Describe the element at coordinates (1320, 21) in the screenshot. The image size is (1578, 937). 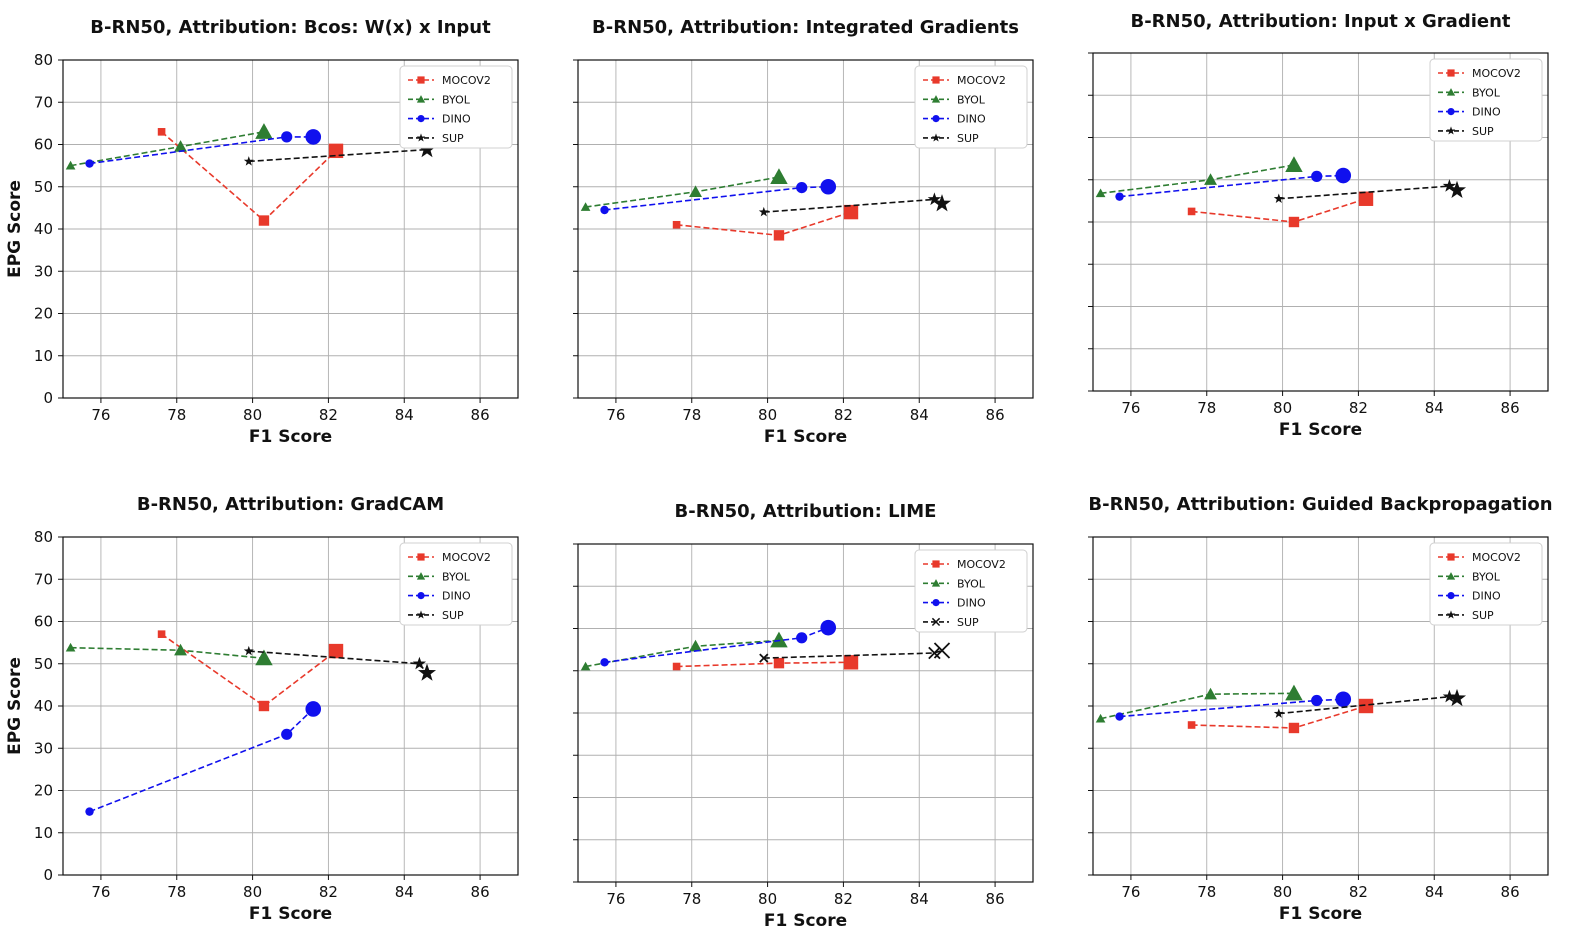
I see `chart-title: B-RN50, Attribution: Input x Gradient` at that location.